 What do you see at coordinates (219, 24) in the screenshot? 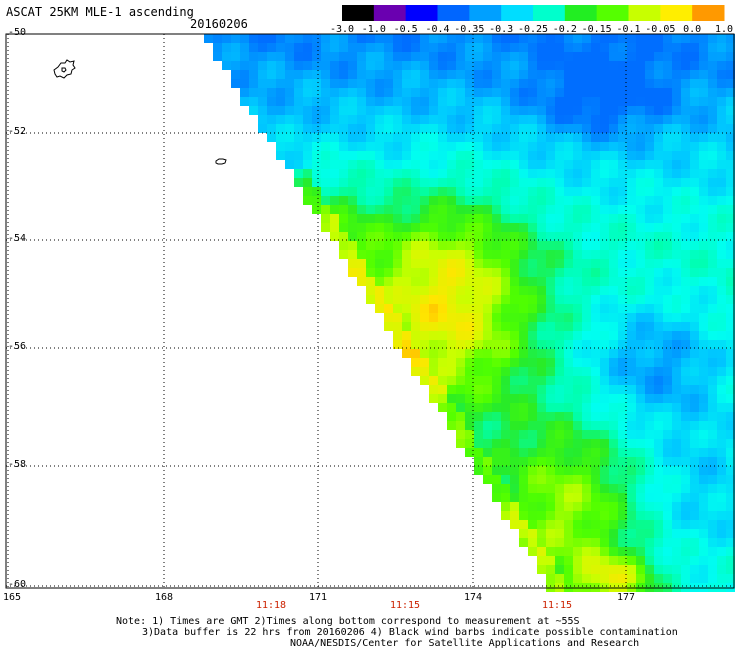
I see `map-date: 20160206` at bounding box center [219, 24].